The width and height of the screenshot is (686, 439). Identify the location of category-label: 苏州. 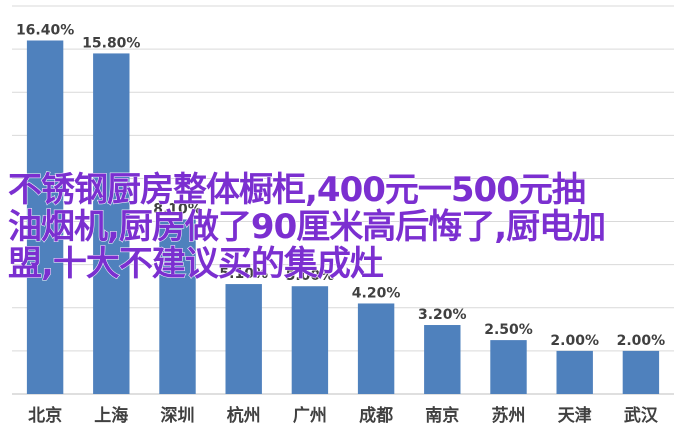
(509, 415).